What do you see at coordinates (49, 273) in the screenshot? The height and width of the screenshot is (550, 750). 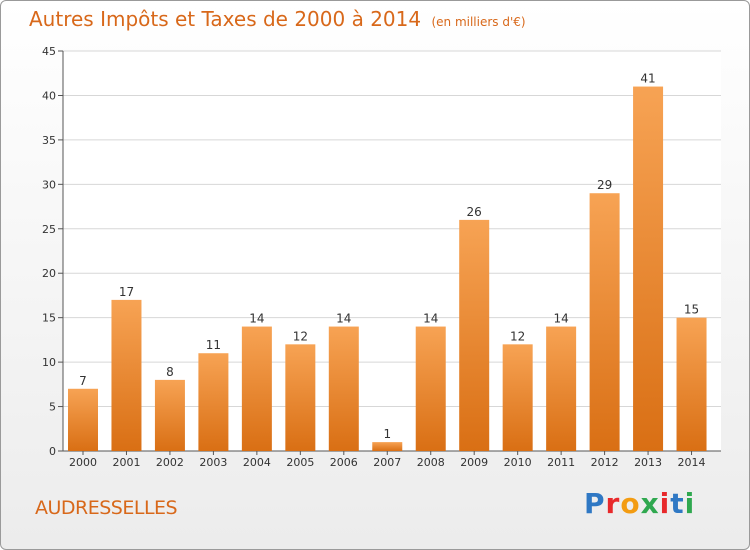 I see `y-tick-label: 20` at bounding box center [49, 273].